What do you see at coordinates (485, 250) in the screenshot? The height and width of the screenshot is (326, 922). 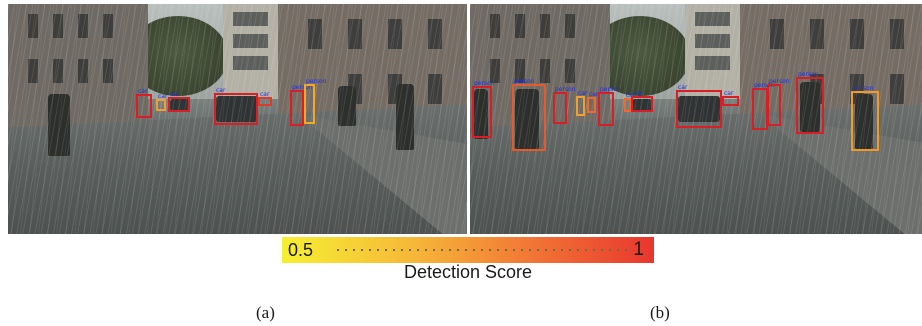 I see `colorbar-dotted-line` at bounding box center [485, 250].